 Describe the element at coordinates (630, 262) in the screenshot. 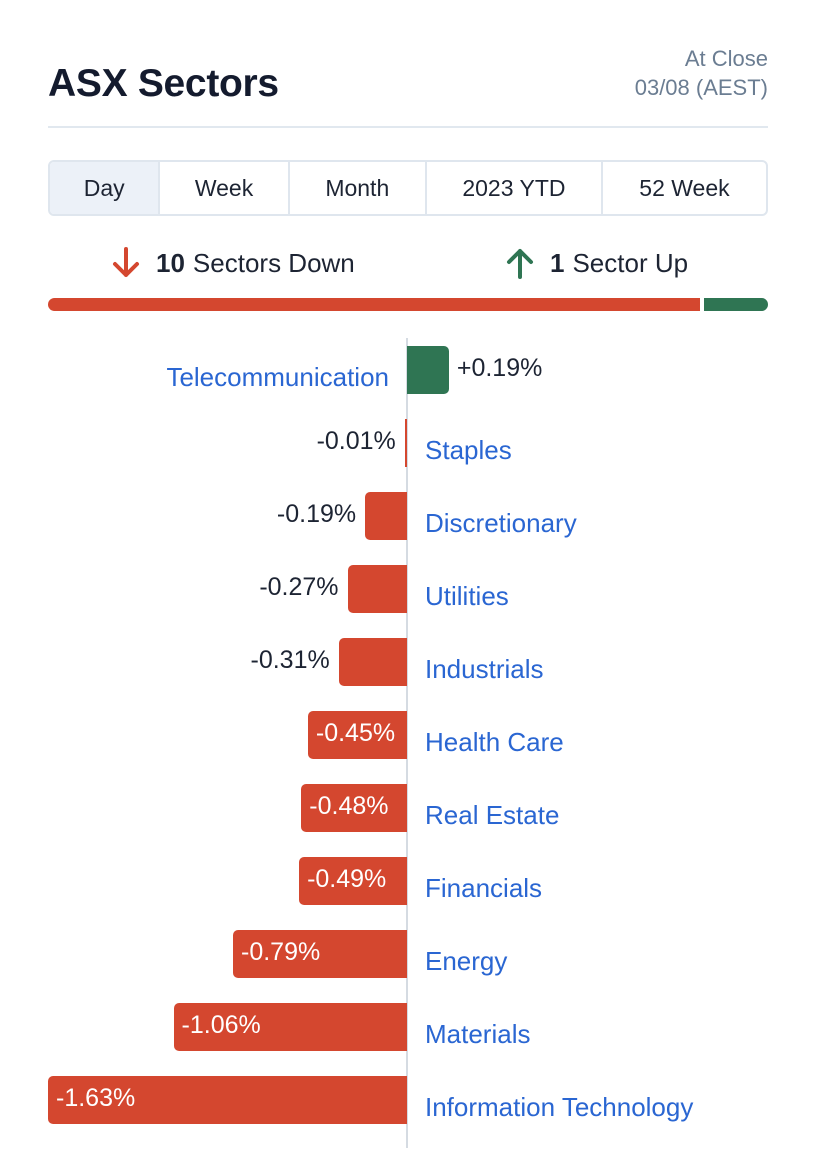

I see `up-text: Sector Up` at that location.